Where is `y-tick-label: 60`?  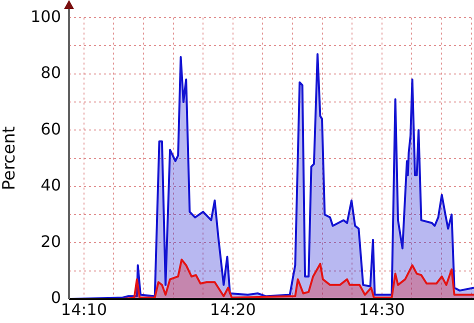
y-tick-label: 60 is located at coordinates (50, 128).